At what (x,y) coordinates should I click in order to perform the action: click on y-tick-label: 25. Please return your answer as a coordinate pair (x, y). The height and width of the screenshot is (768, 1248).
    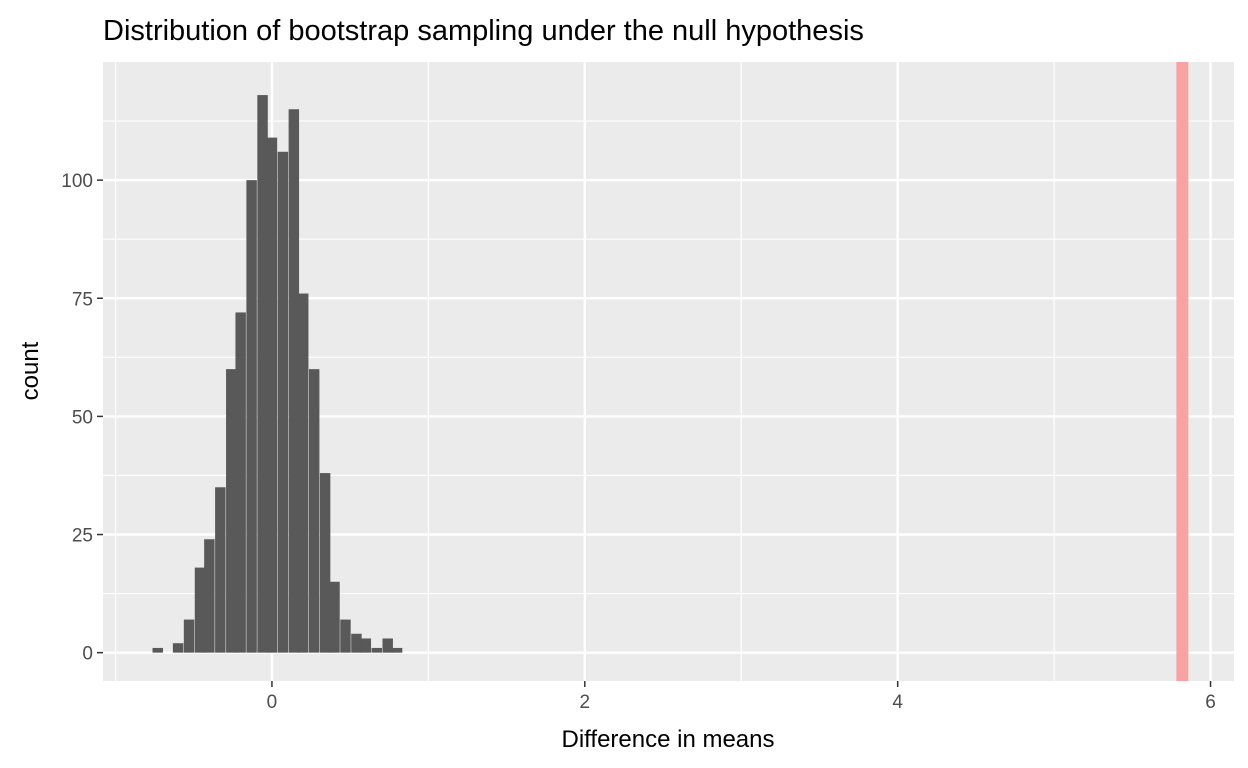
    Looking at the image, I should click on (82, 536).